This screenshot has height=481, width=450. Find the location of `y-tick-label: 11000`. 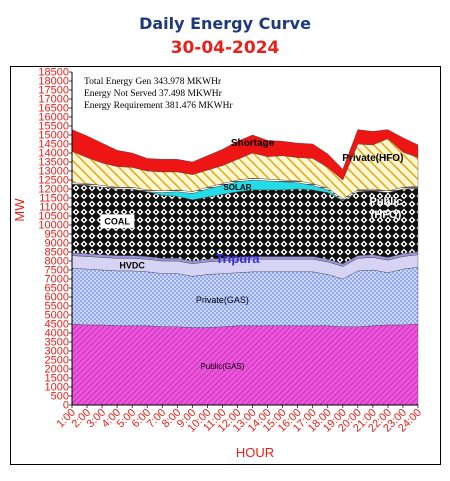

y-tick-label: 11000 is located at coordinates (54, 208).